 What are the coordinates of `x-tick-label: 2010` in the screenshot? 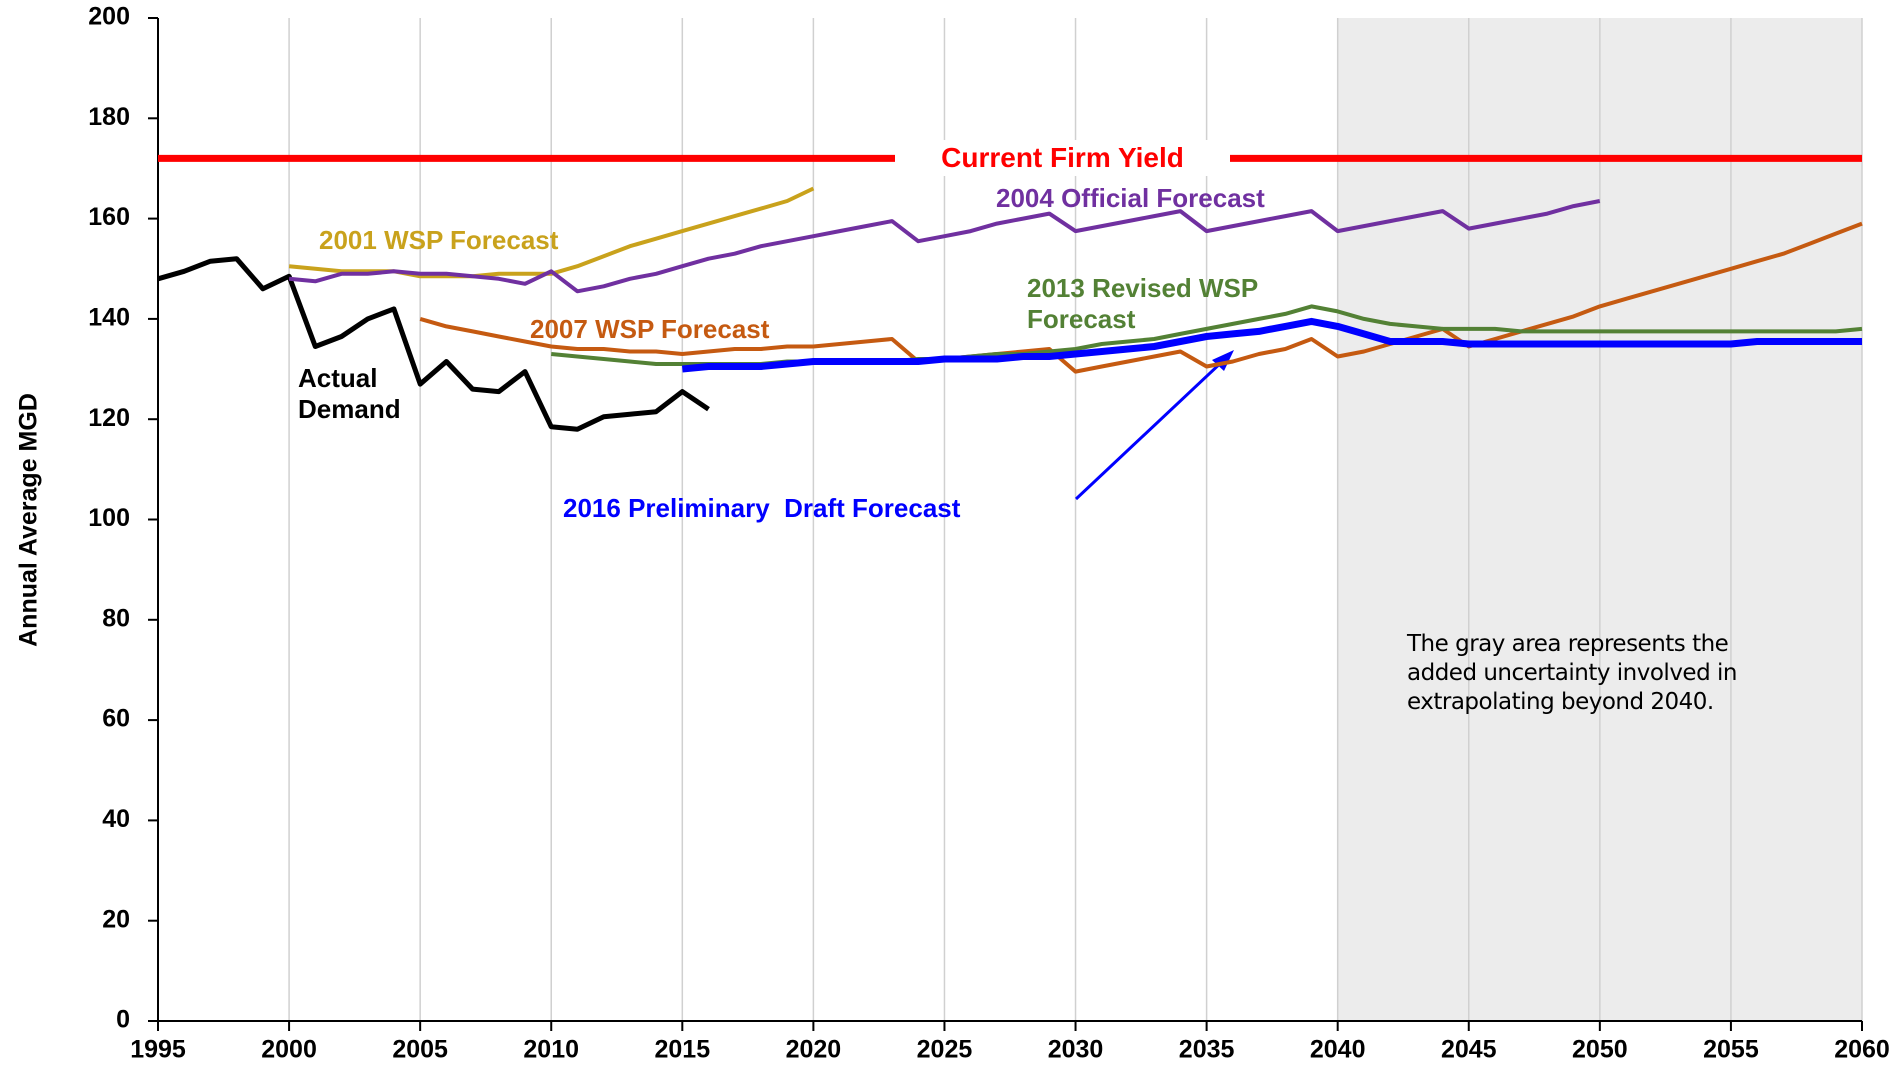 It's located at (551, 1050).